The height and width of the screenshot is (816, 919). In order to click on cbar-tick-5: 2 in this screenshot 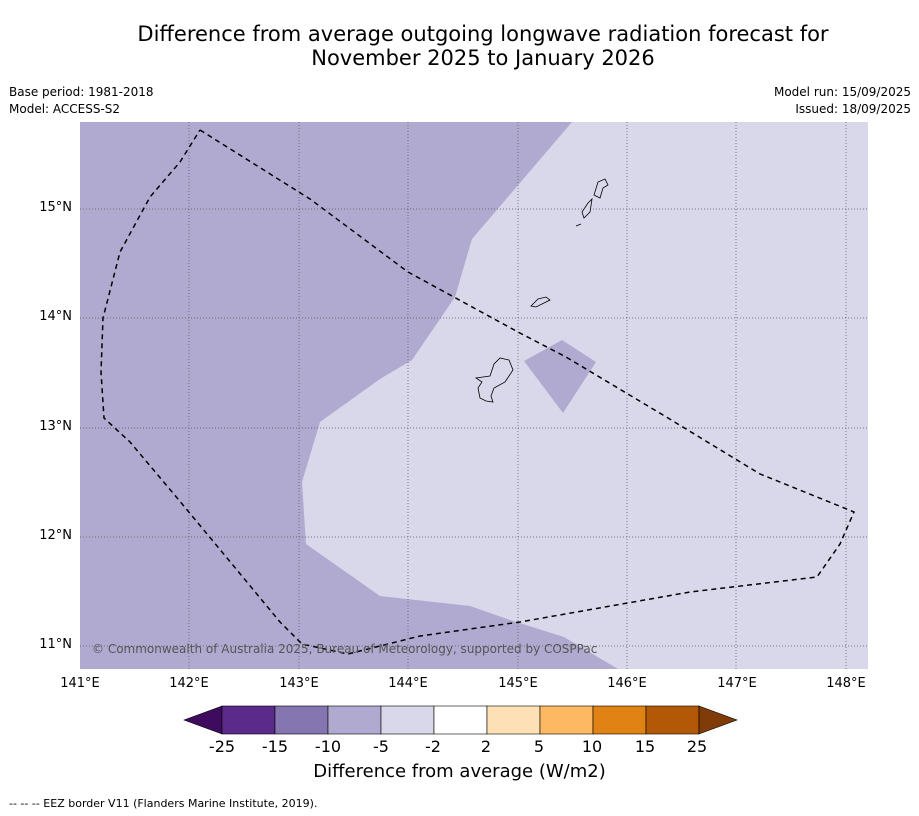, I will do `click(486, 746)`.